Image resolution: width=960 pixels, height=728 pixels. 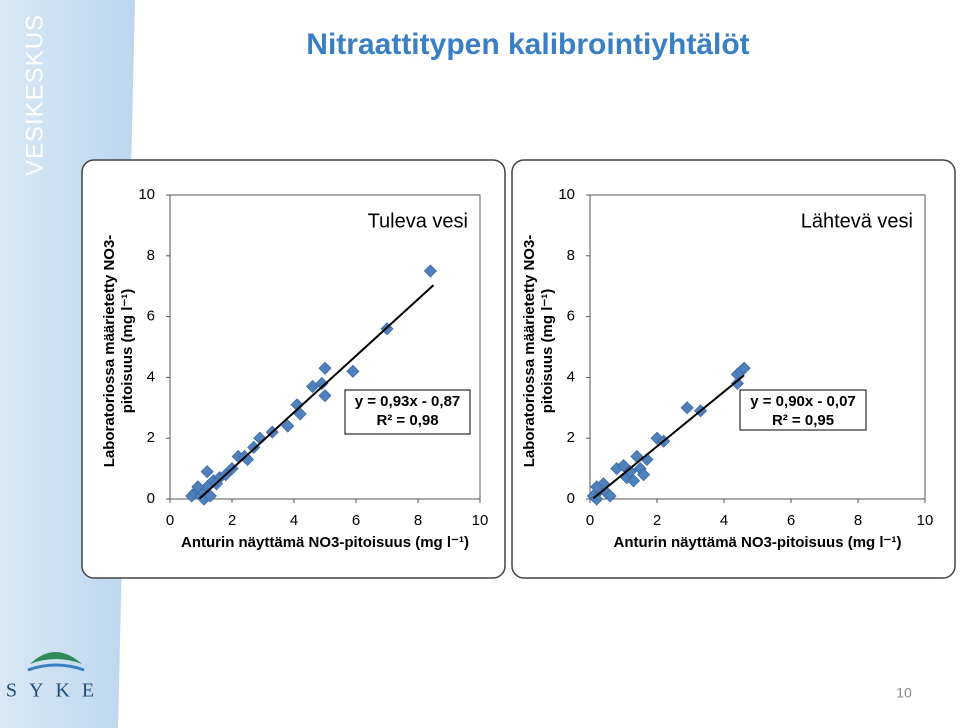 I want to click on side-label: VESIKESKUS, so click(x=34, y=95).